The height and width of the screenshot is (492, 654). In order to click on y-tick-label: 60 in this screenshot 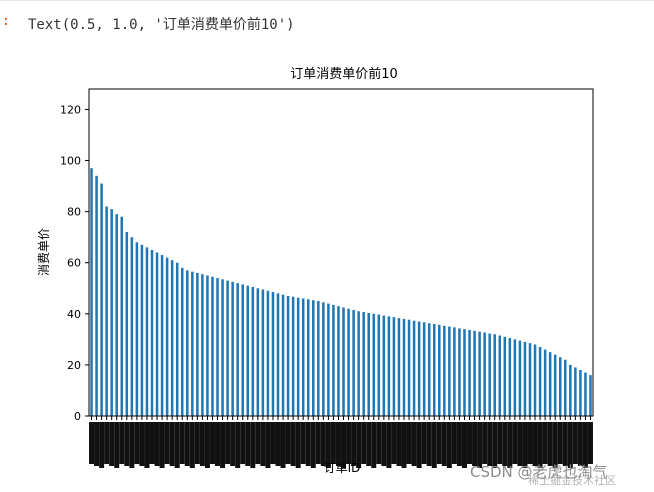, I will do `click(74, 263)`.